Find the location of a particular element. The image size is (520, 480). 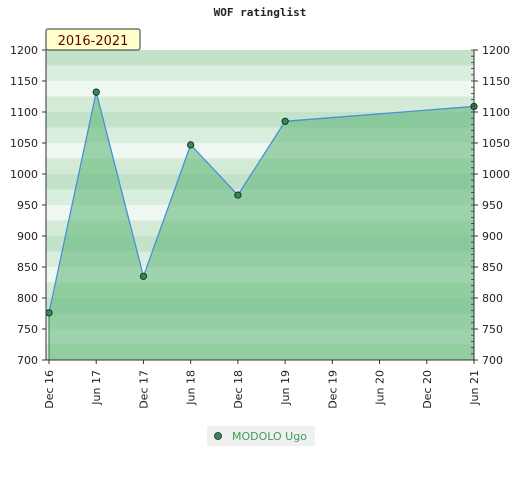

x-tick-label: Jun 20 is located at coordinates (380, 388).